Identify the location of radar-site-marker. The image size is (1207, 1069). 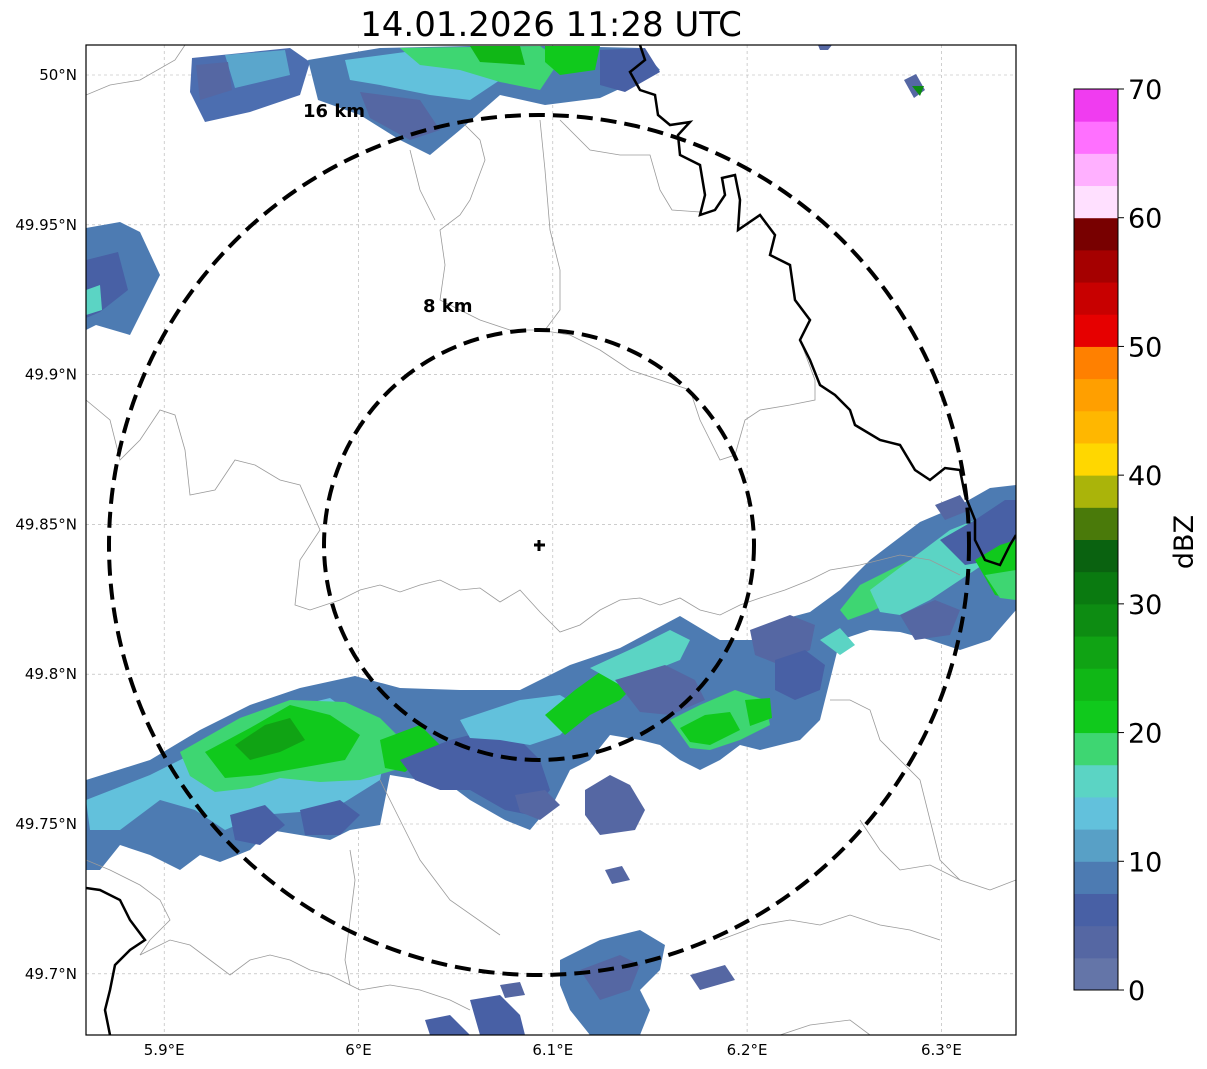
(539, 545).